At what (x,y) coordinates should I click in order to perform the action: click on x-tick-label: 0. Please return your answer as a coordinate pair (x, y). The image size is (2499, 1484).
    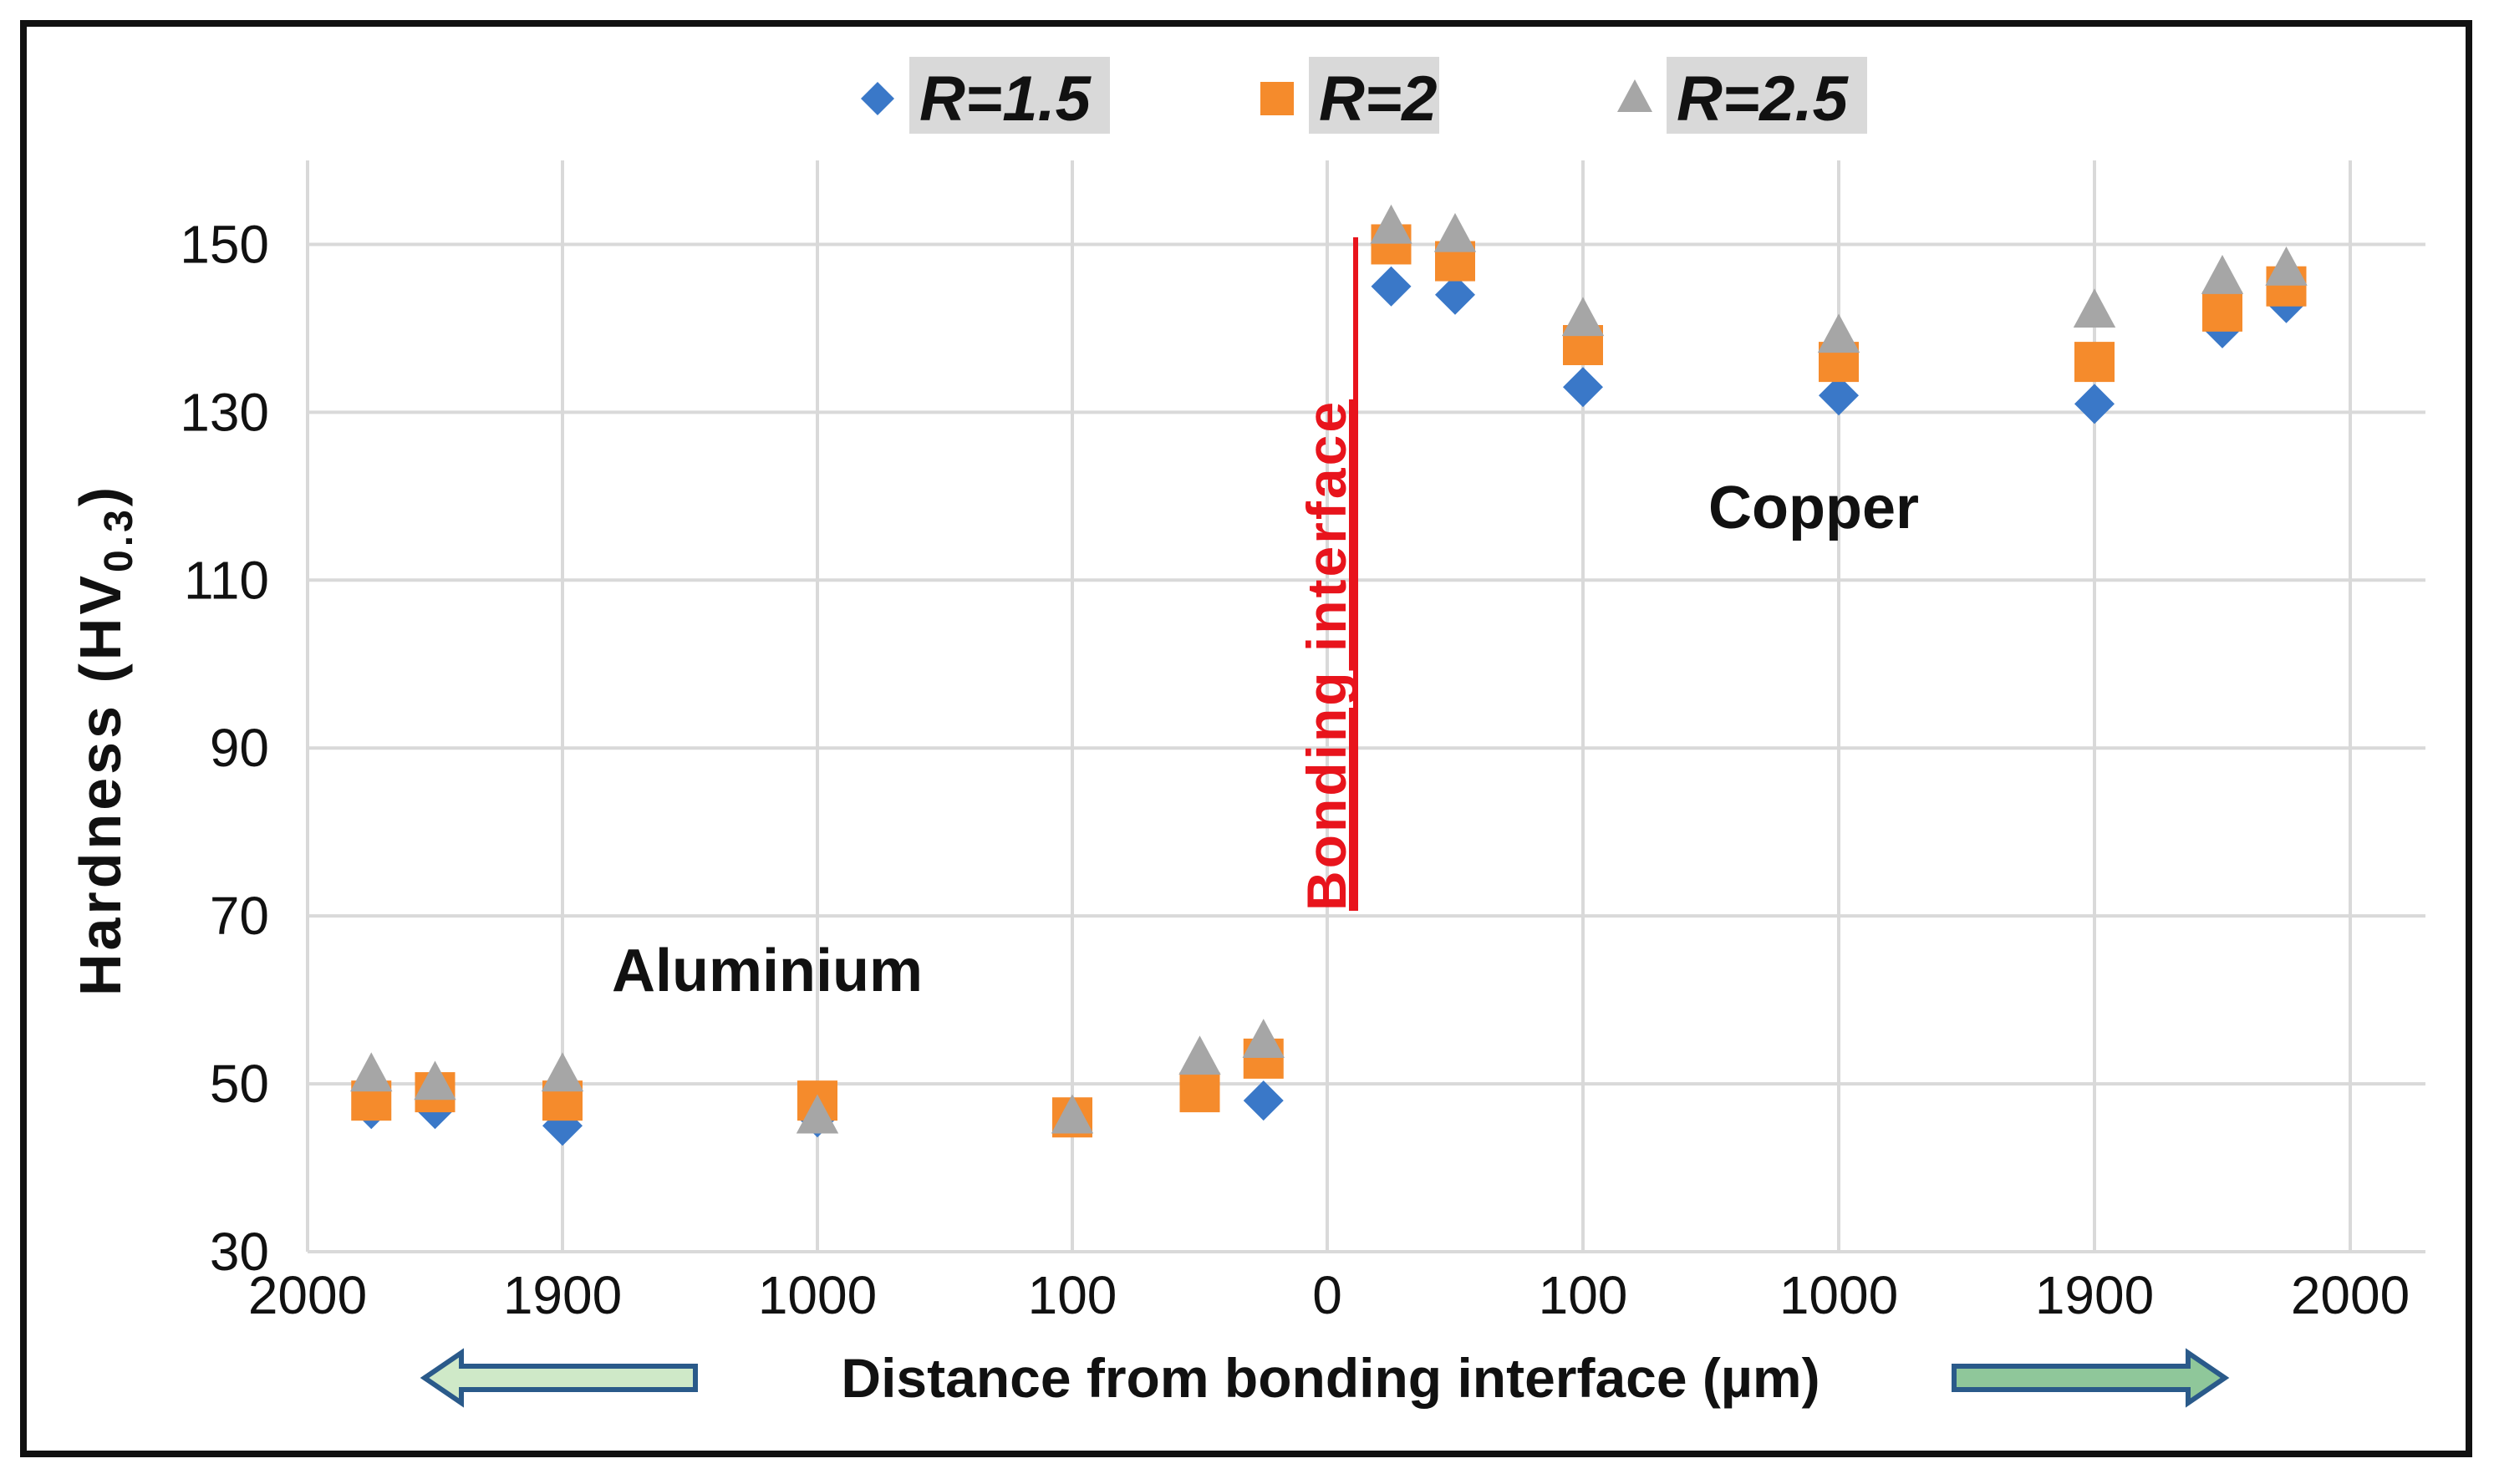
    Looking at the image, I should click on (1327, 1295).